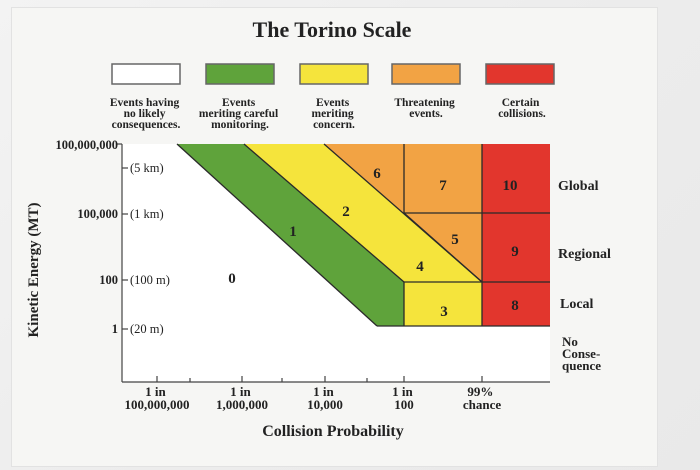 The width and height of the screenshot is (700, 470). What do you see at coordinates (583, 353) in the screenshot?
I see `row-label-no-consequence: No Conse- quence` at bounding box center [583, 353].